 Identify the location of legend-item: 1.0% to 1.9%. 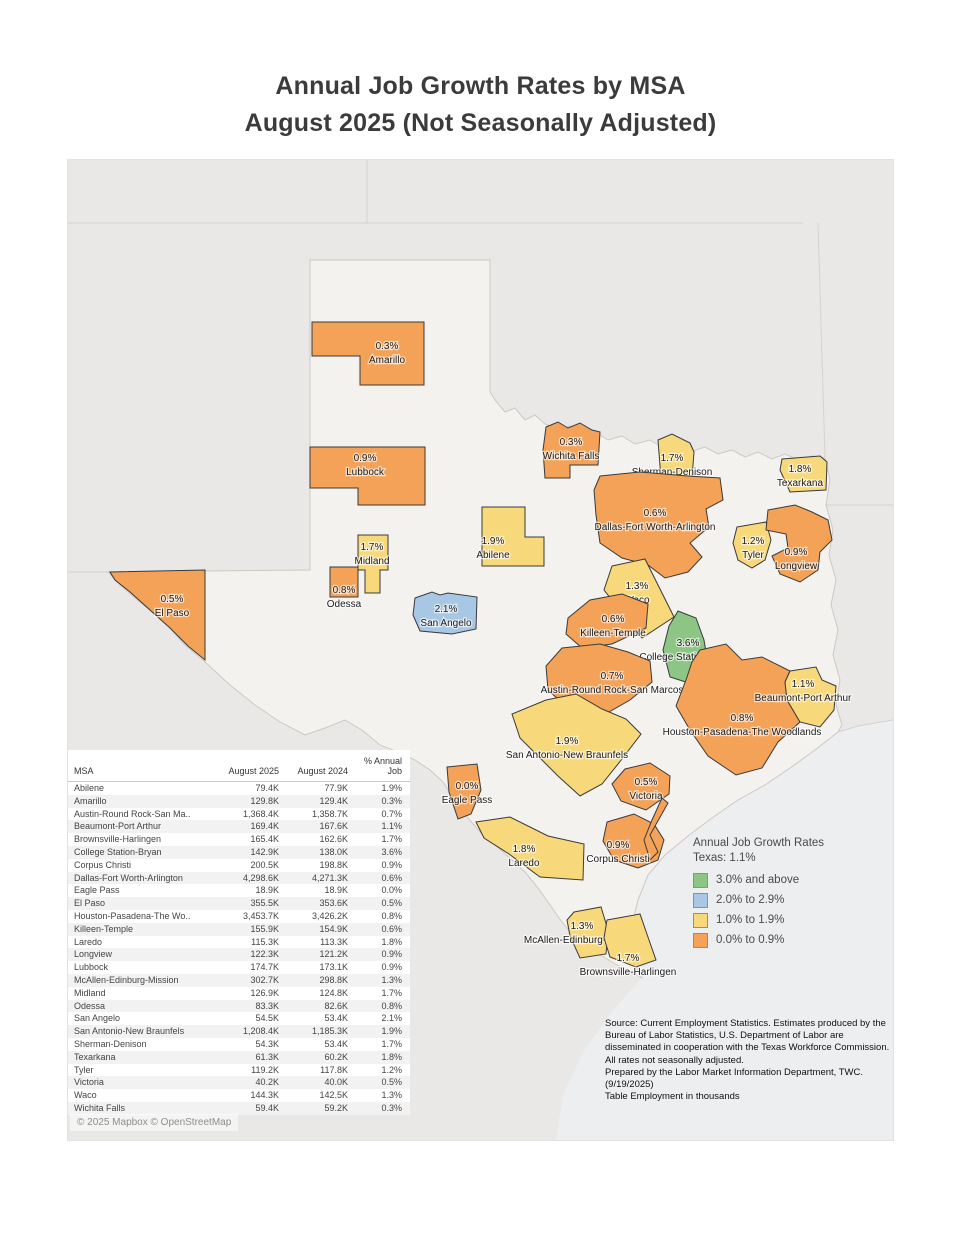
(788, 920).